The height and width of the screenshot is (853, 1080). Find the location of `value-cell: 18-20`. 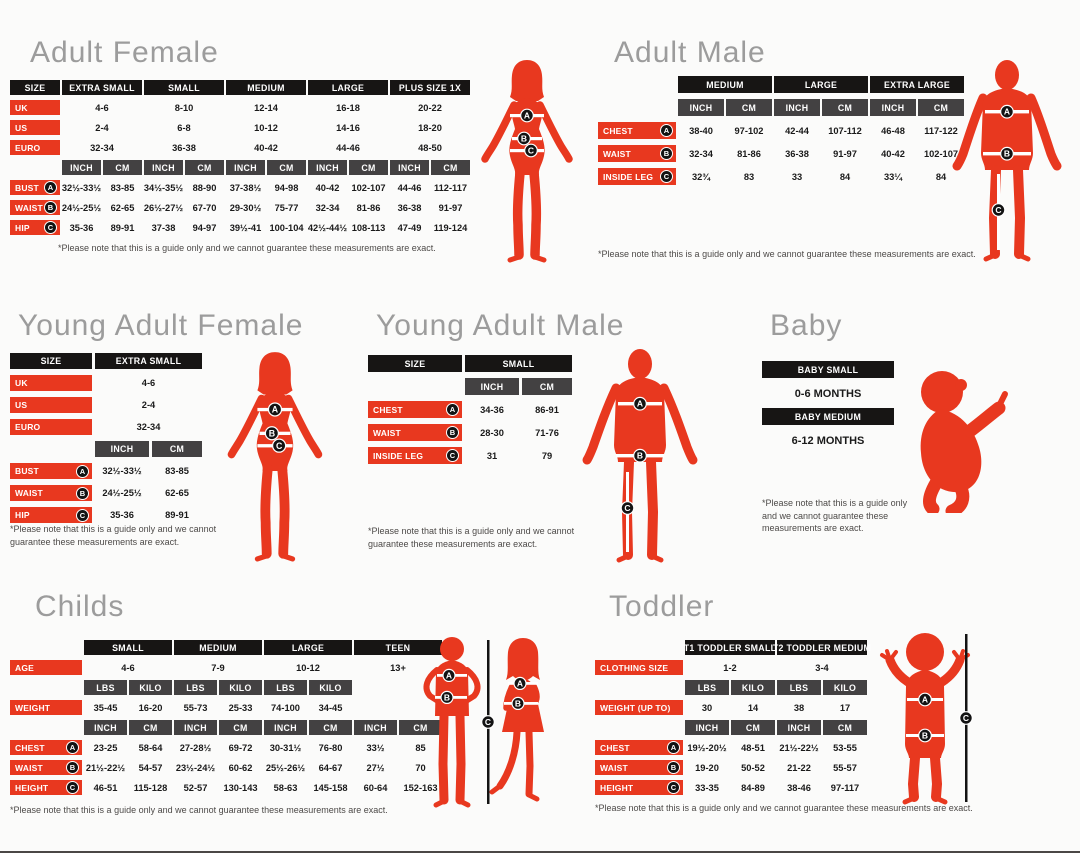

value-cell: 18-20 is located at coordinates (430, 127).